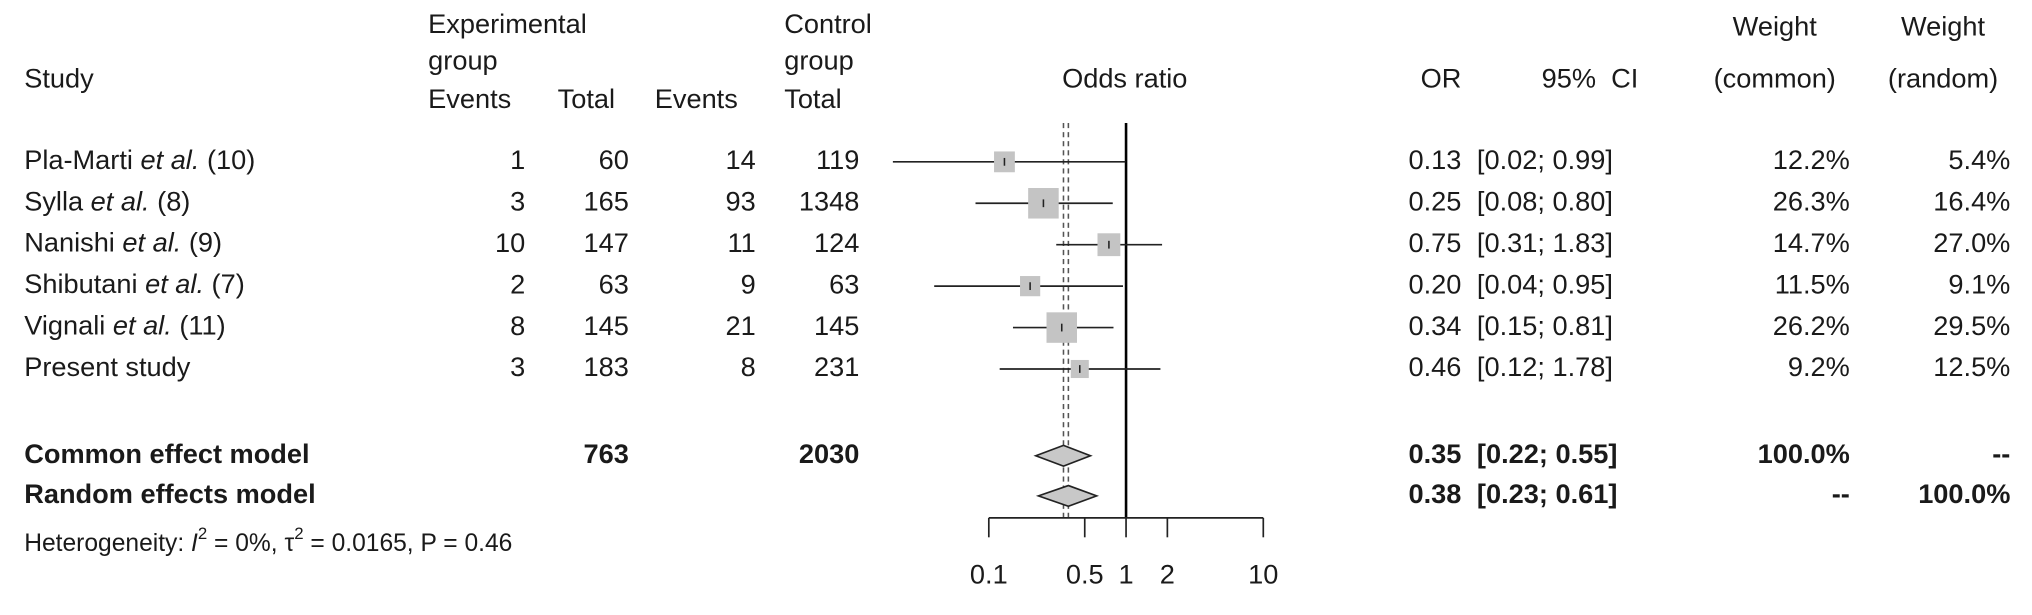 This screenshot has height=615, width=2032. Describe the element at coordinates (1434, 453) in the screenshot. I see `or-value: 0.35` at that location.